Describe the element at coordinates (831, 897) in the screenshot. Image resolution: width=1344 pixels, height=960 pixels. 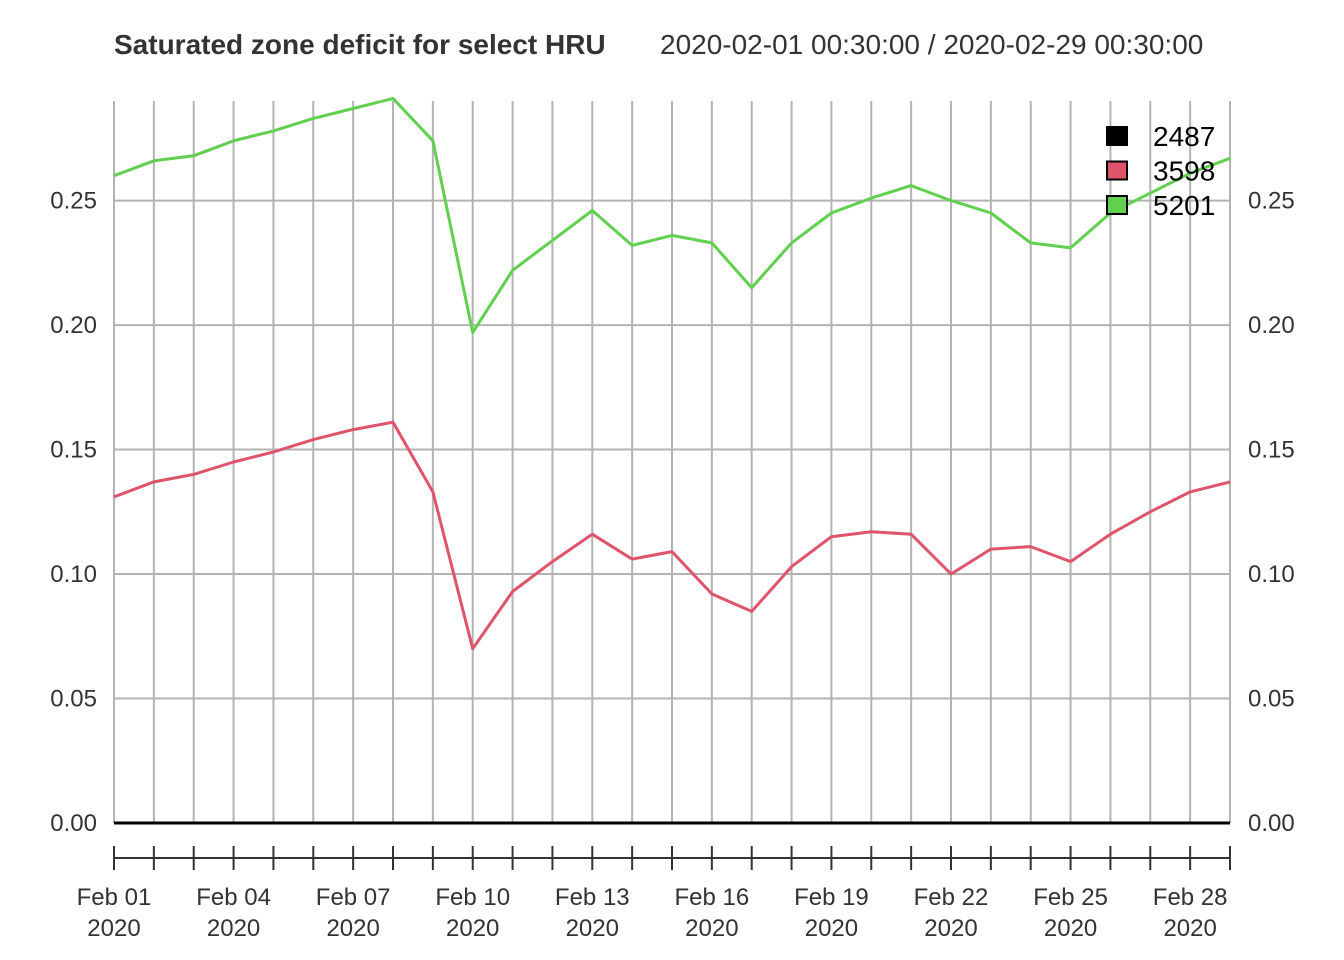
I see `x-tick-label: Feb 19` at that location.